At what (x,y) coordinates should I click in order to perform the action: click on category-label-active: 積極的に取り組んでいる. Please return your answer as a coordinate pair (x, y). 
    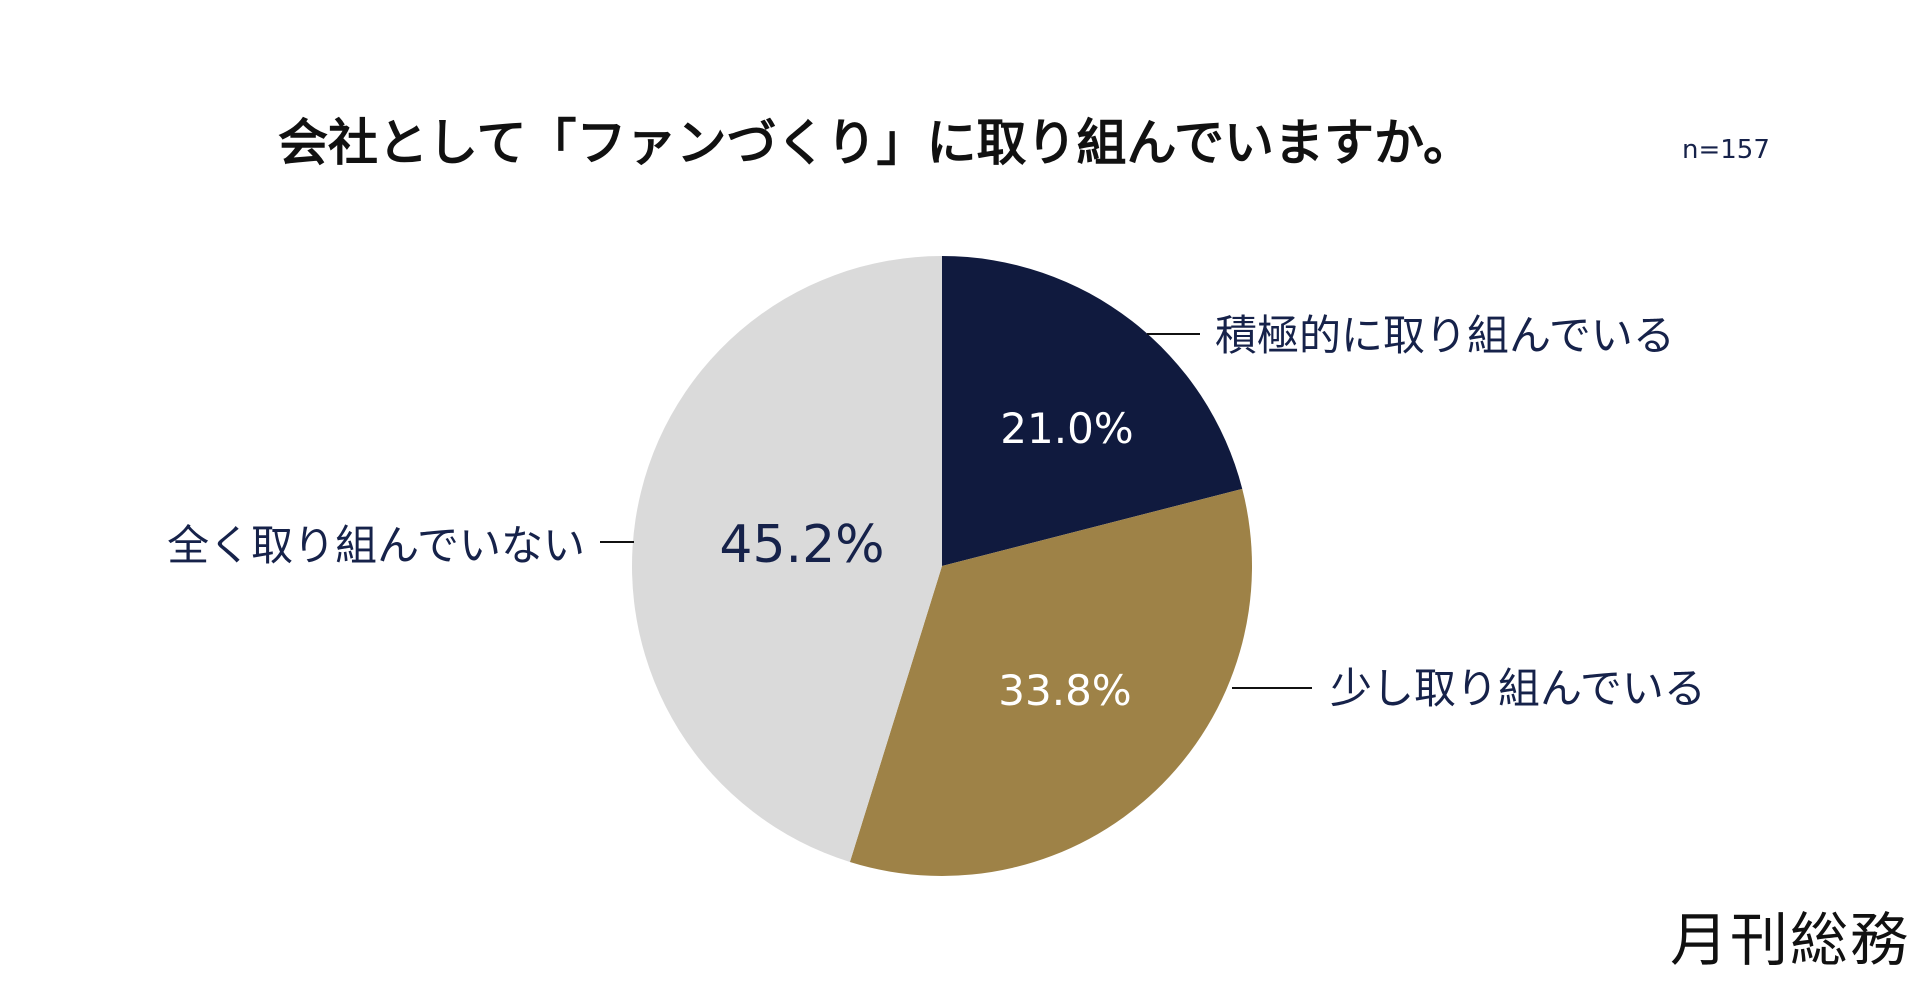
    Looking at the image, I should click on (1445, 335).